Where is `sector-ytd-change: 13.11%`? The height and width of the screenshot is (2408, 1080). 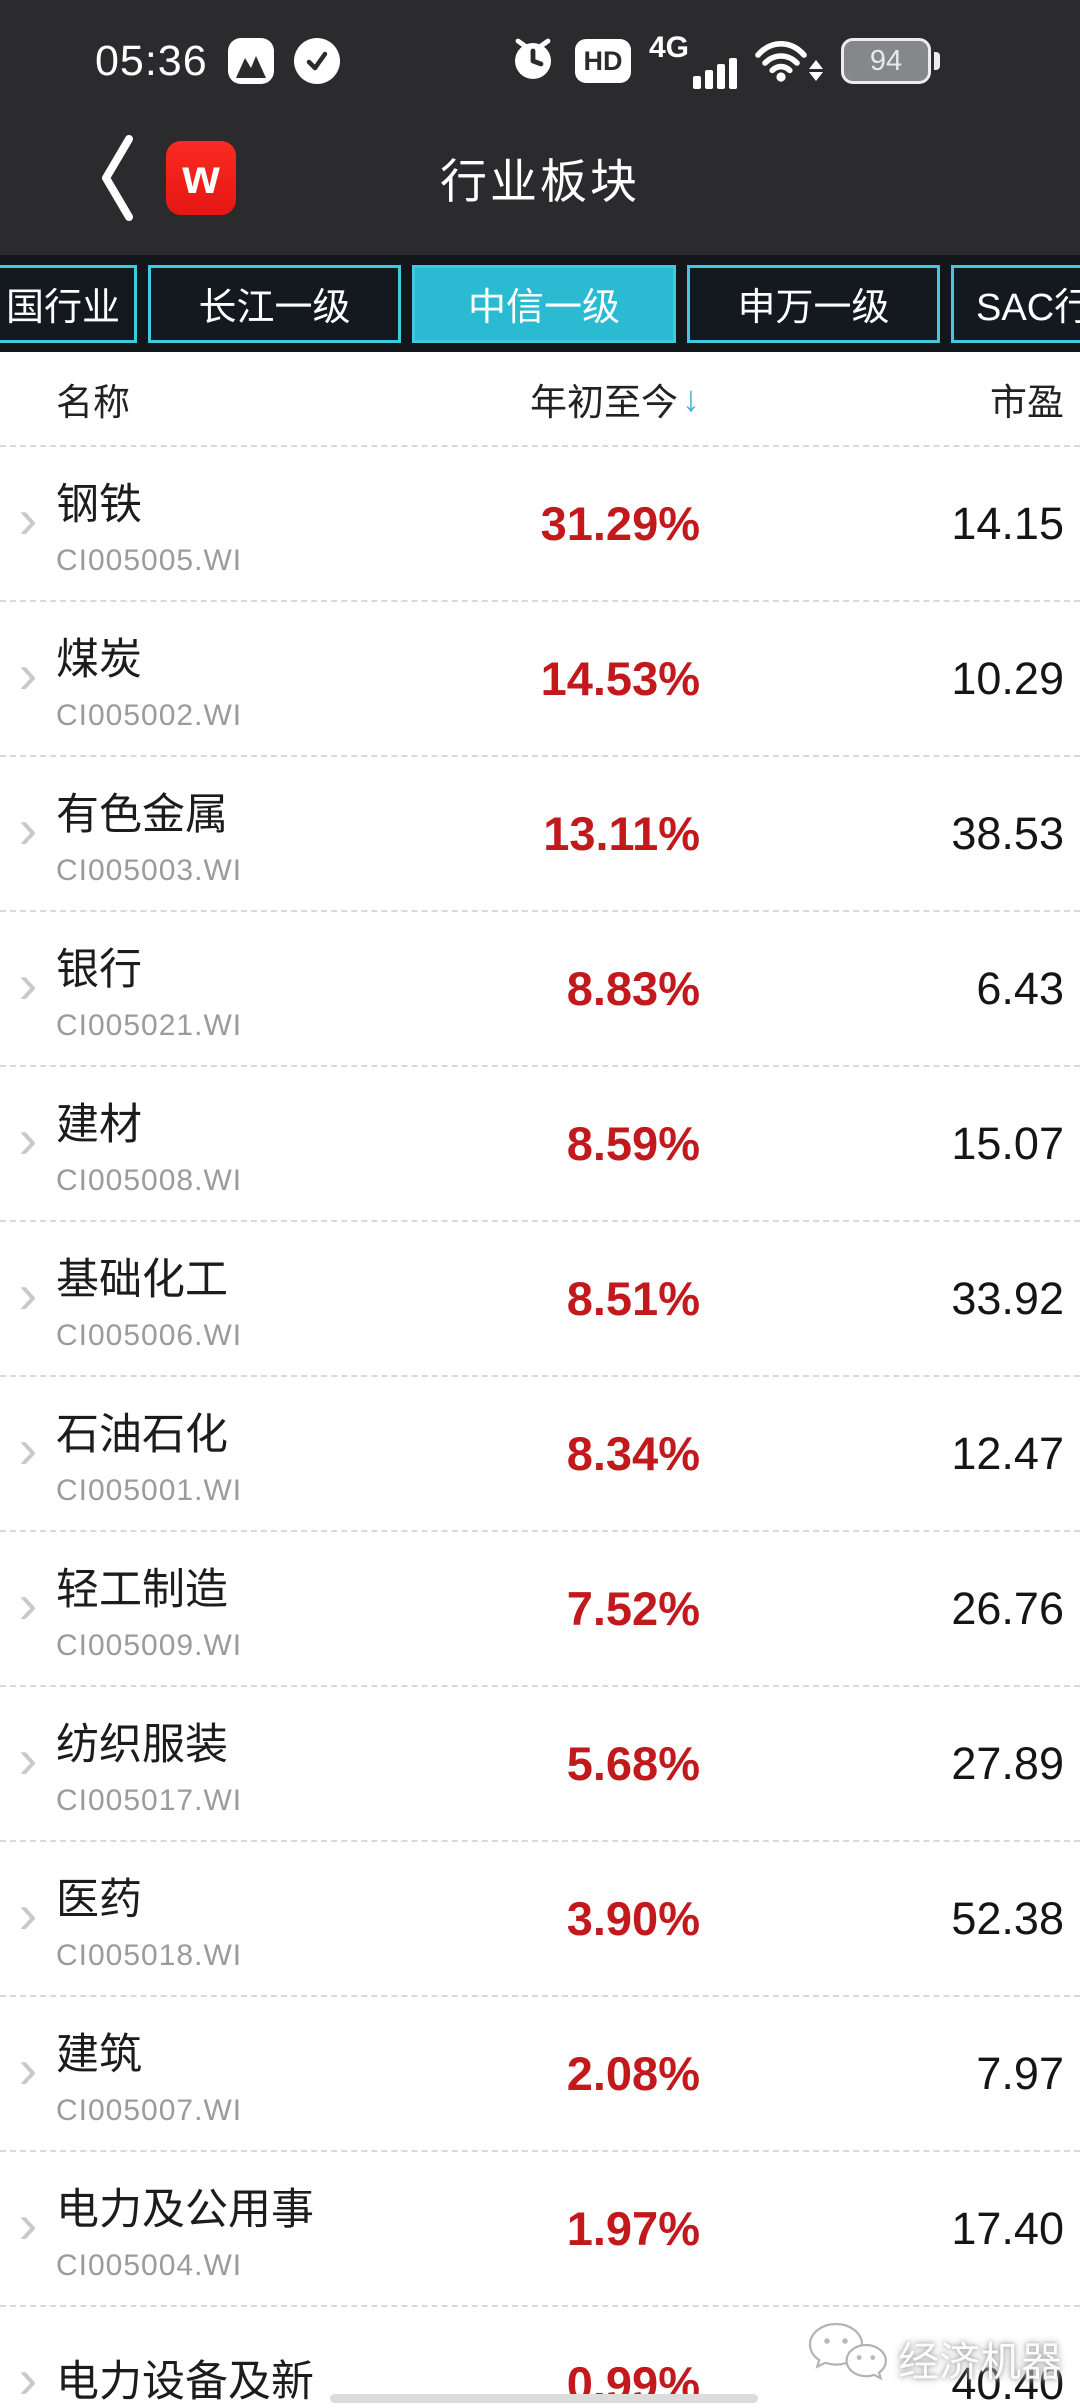
sector-ytd-change: 13.11% is located at coordinates (621, 833).